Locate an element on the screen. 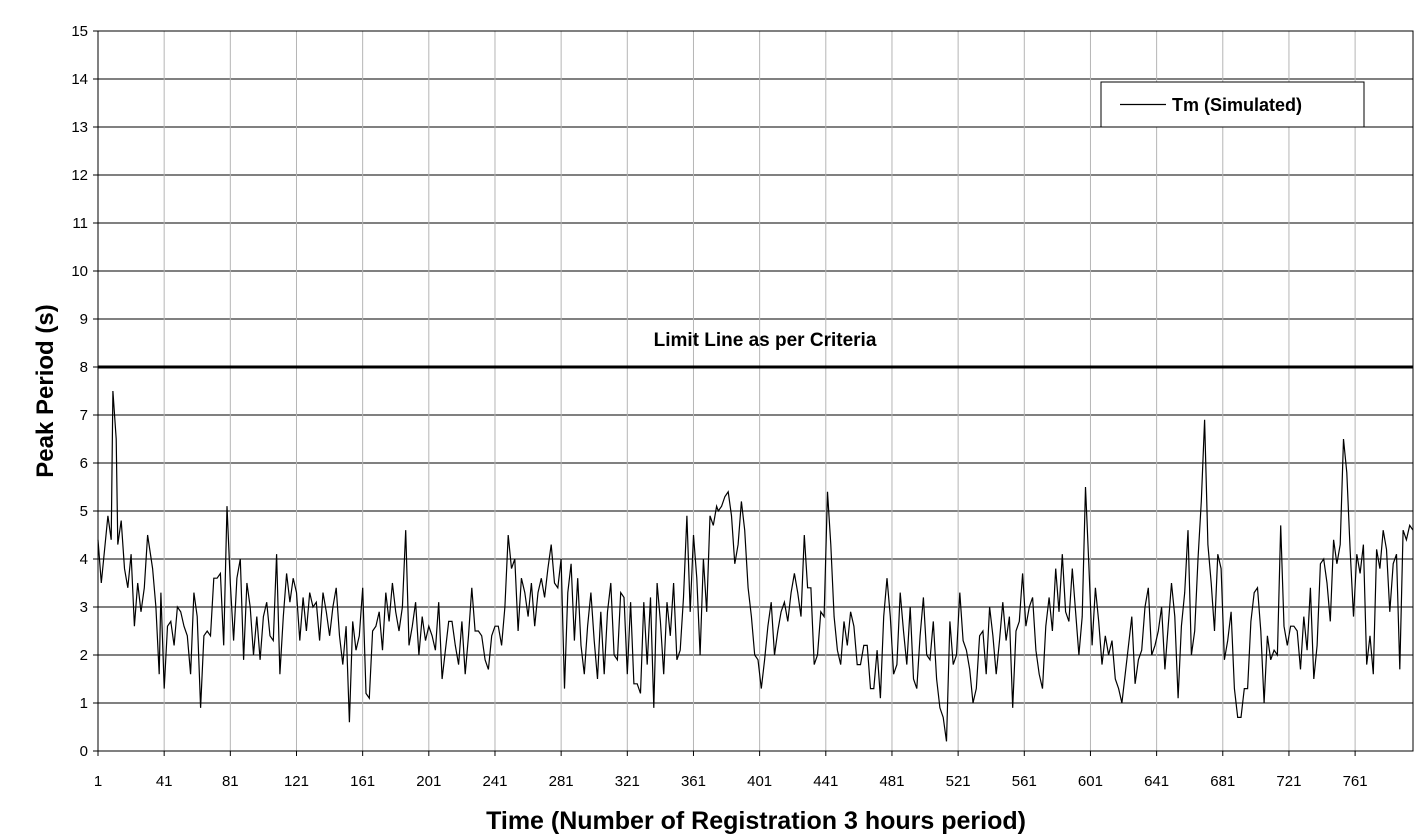 The image size is (1423, 835). x-tick-label: 721 is located at coordinates (1288, 781).